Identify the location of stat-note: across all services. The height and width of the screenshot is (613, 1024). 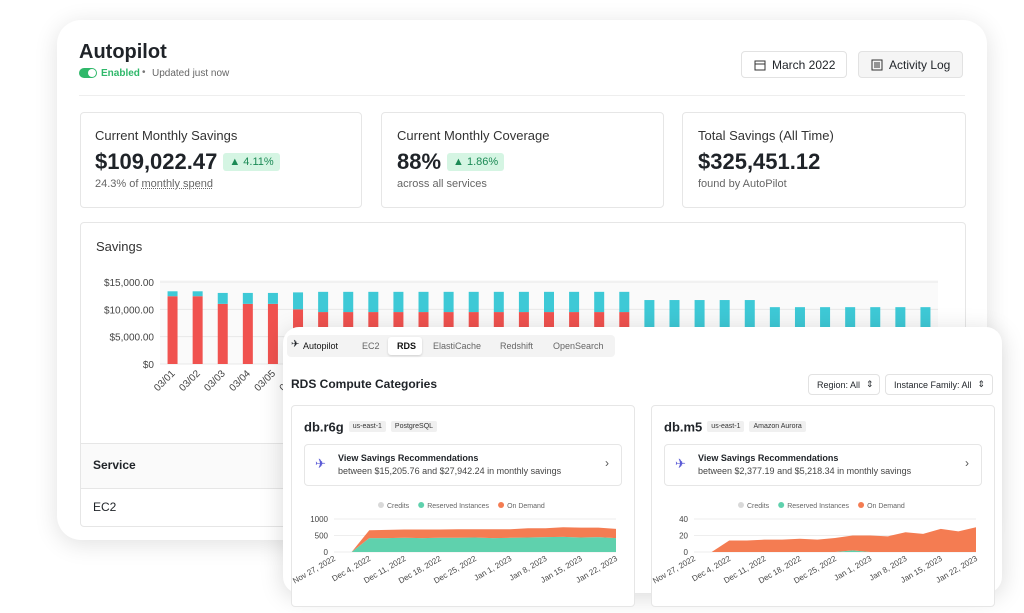
(442, 184).